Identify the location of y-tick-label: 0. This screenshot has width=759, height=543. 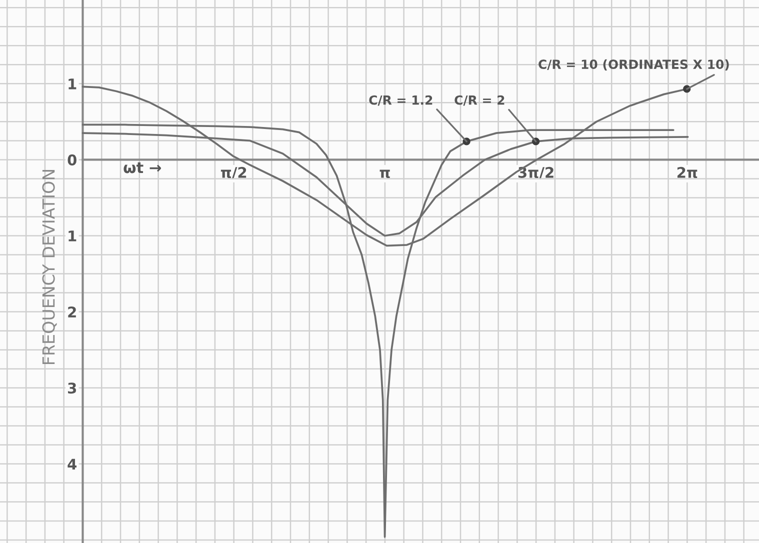
(72, 160).